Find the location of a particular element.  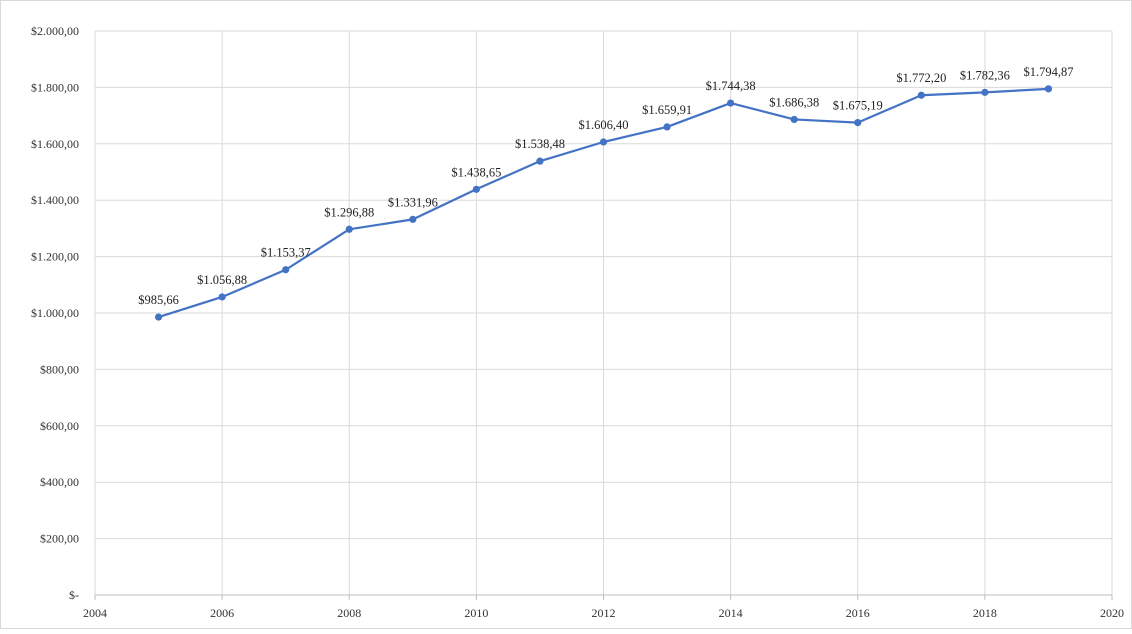

data-label: $985,66 is located at coordinates (158, 300).